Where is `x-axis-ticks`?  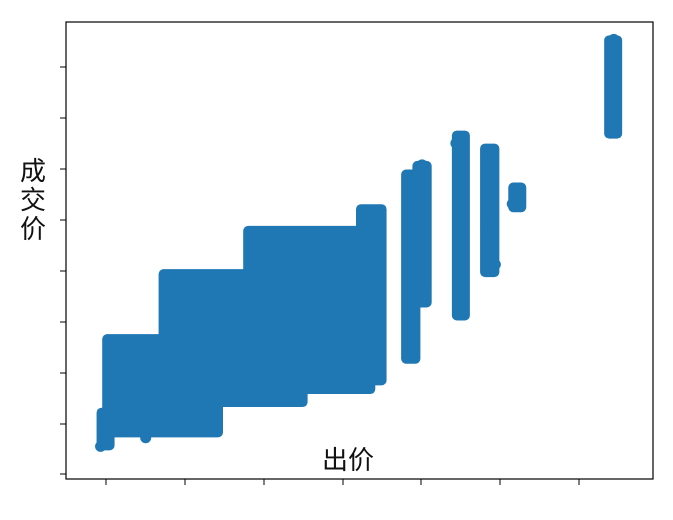 x-axis-ticks is located at coordinates (342, 482).